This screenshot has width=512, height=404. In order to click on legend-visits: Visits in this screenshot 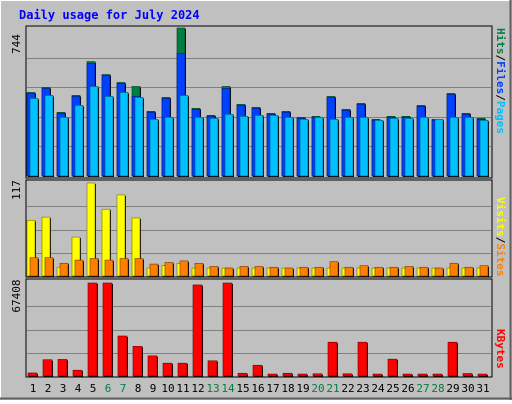, I will do `click(500, 217)`.